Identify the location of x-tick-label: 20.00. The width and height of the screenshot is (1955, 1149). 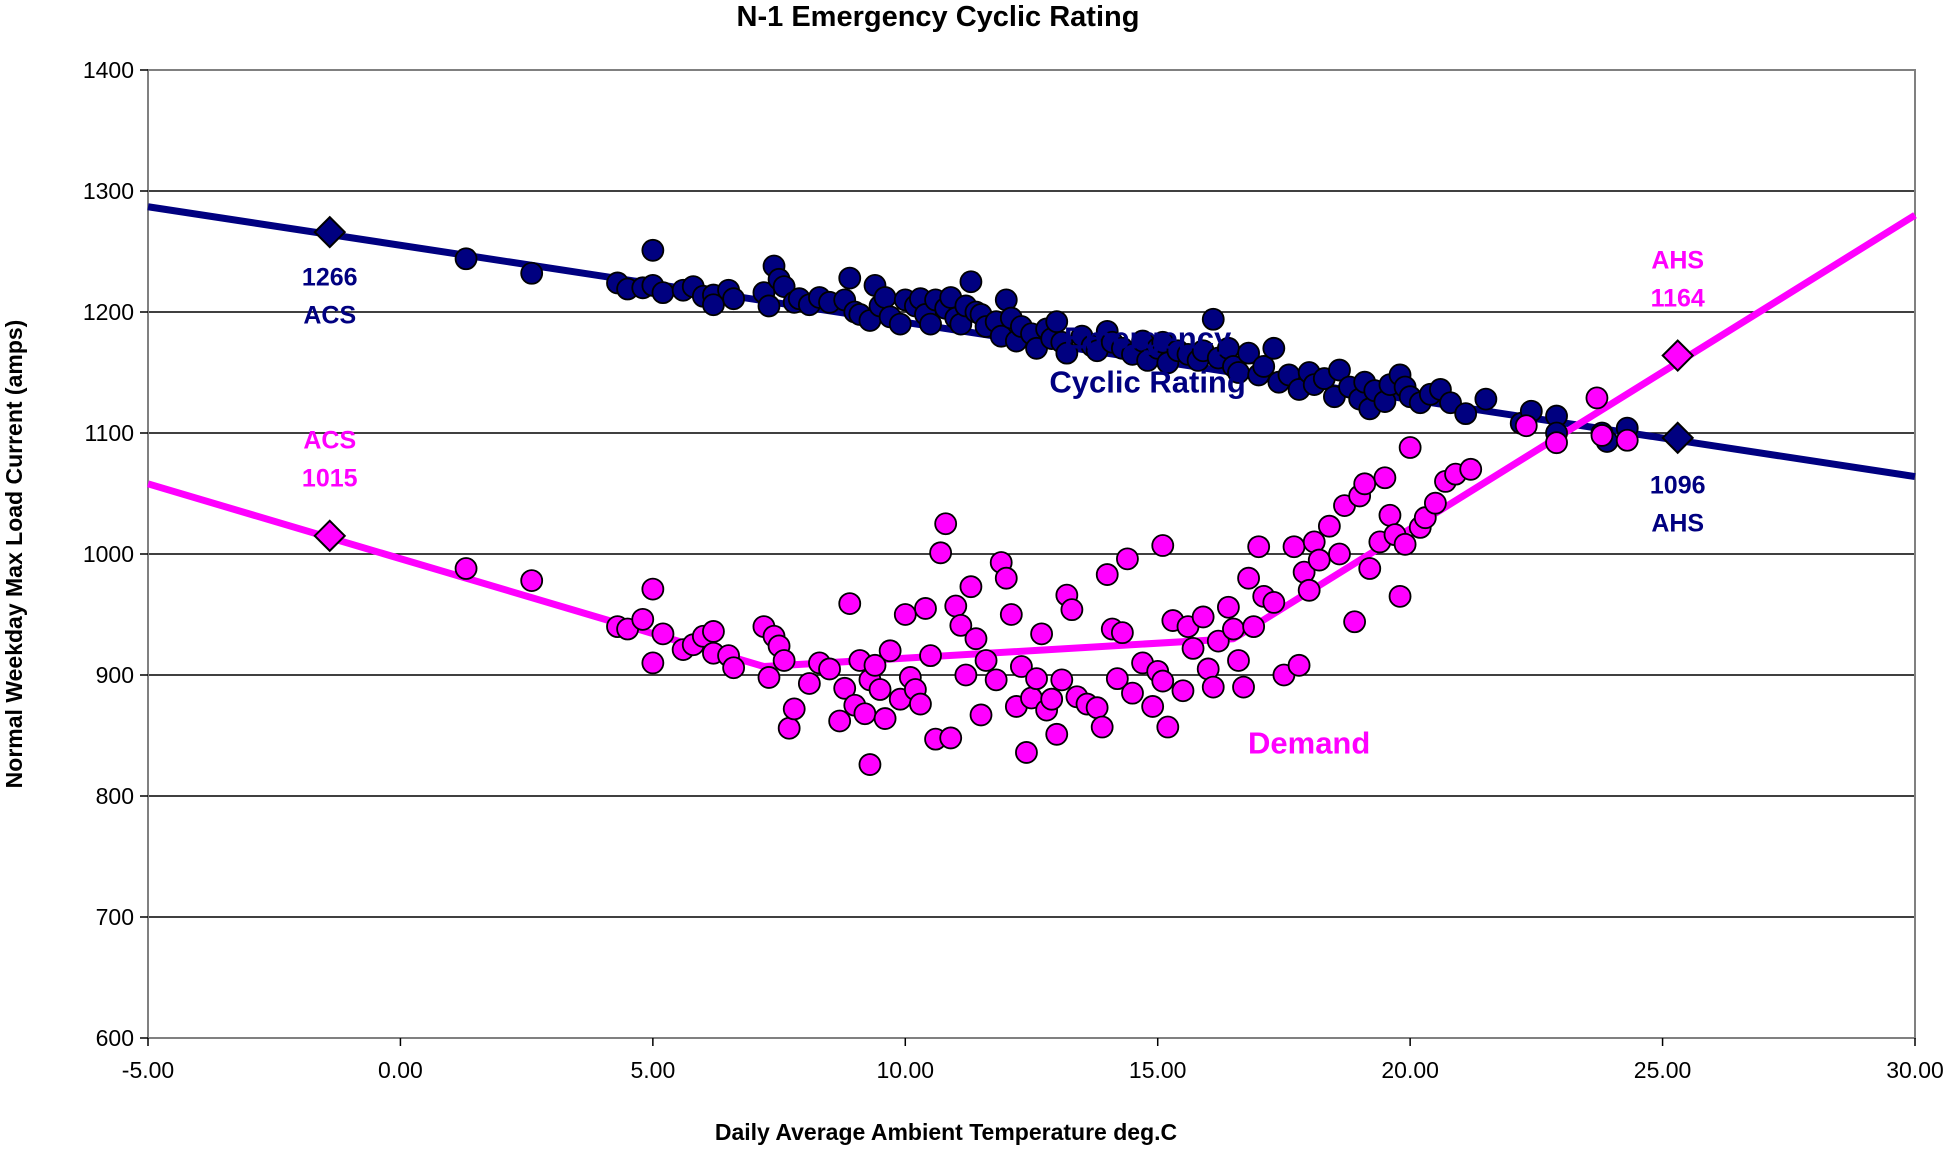
(1410, 1070).